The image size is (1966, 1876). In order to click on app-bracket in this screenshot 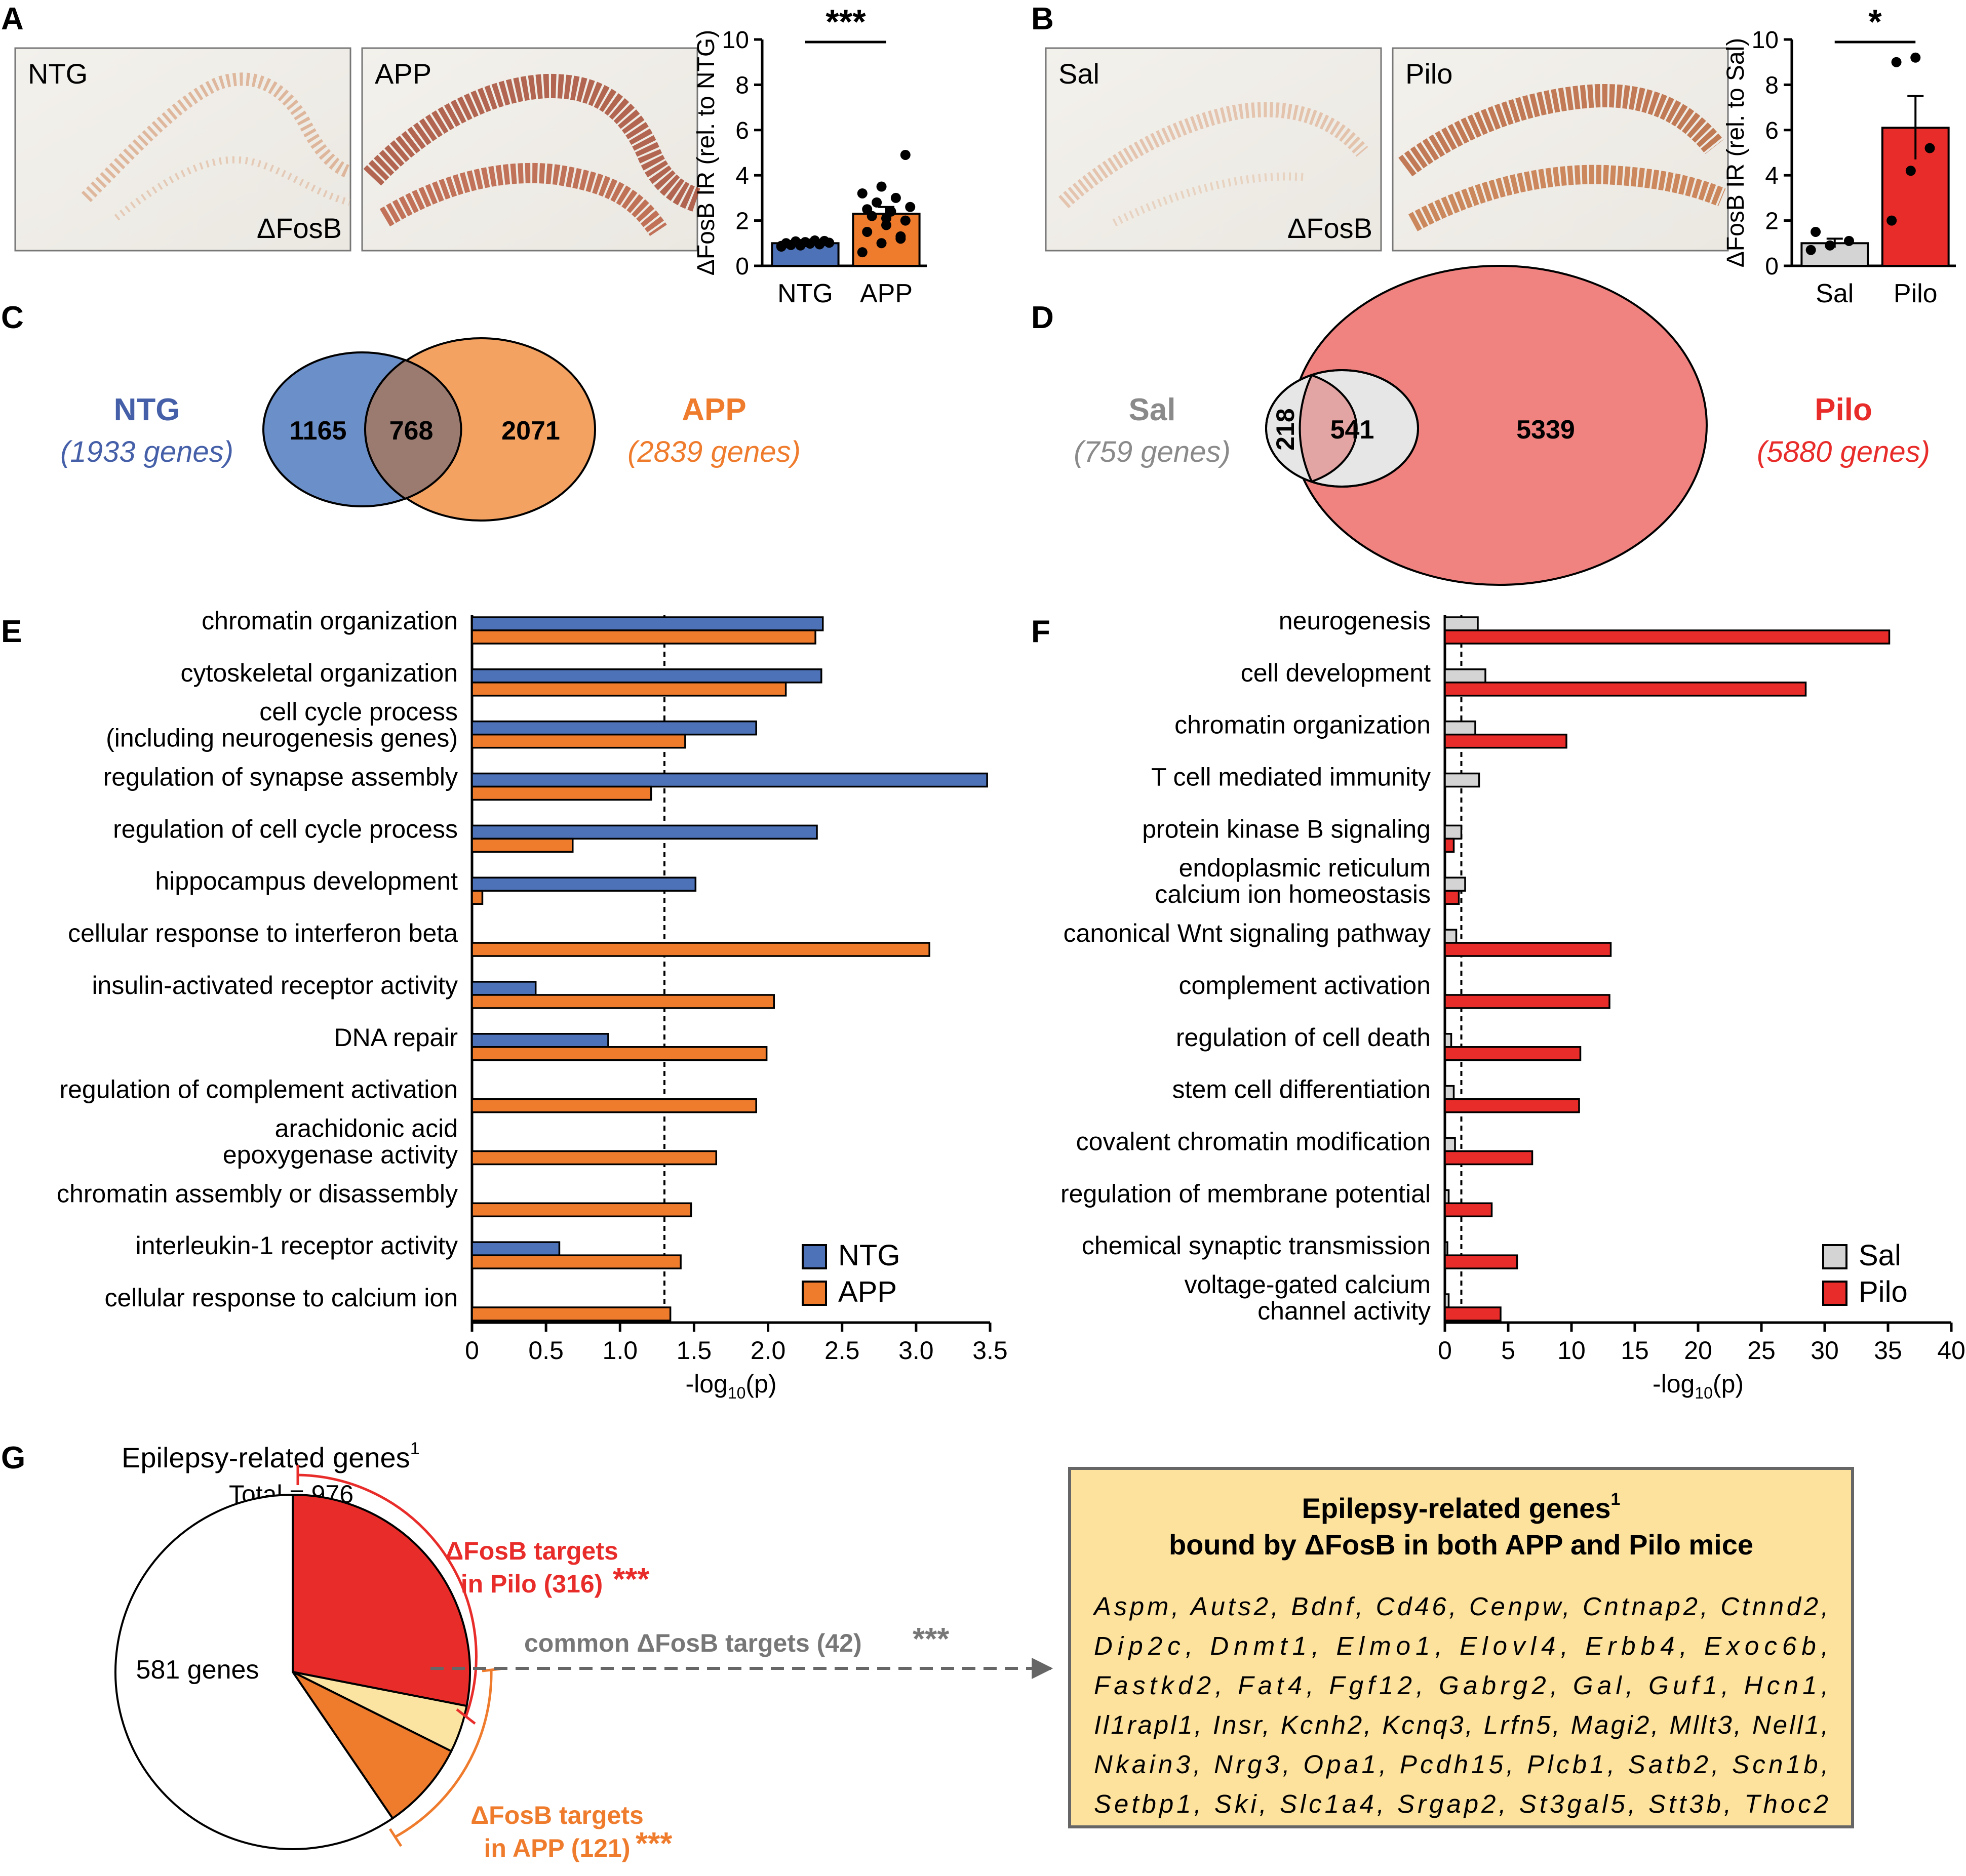, I will do `click(443, 1754)`.